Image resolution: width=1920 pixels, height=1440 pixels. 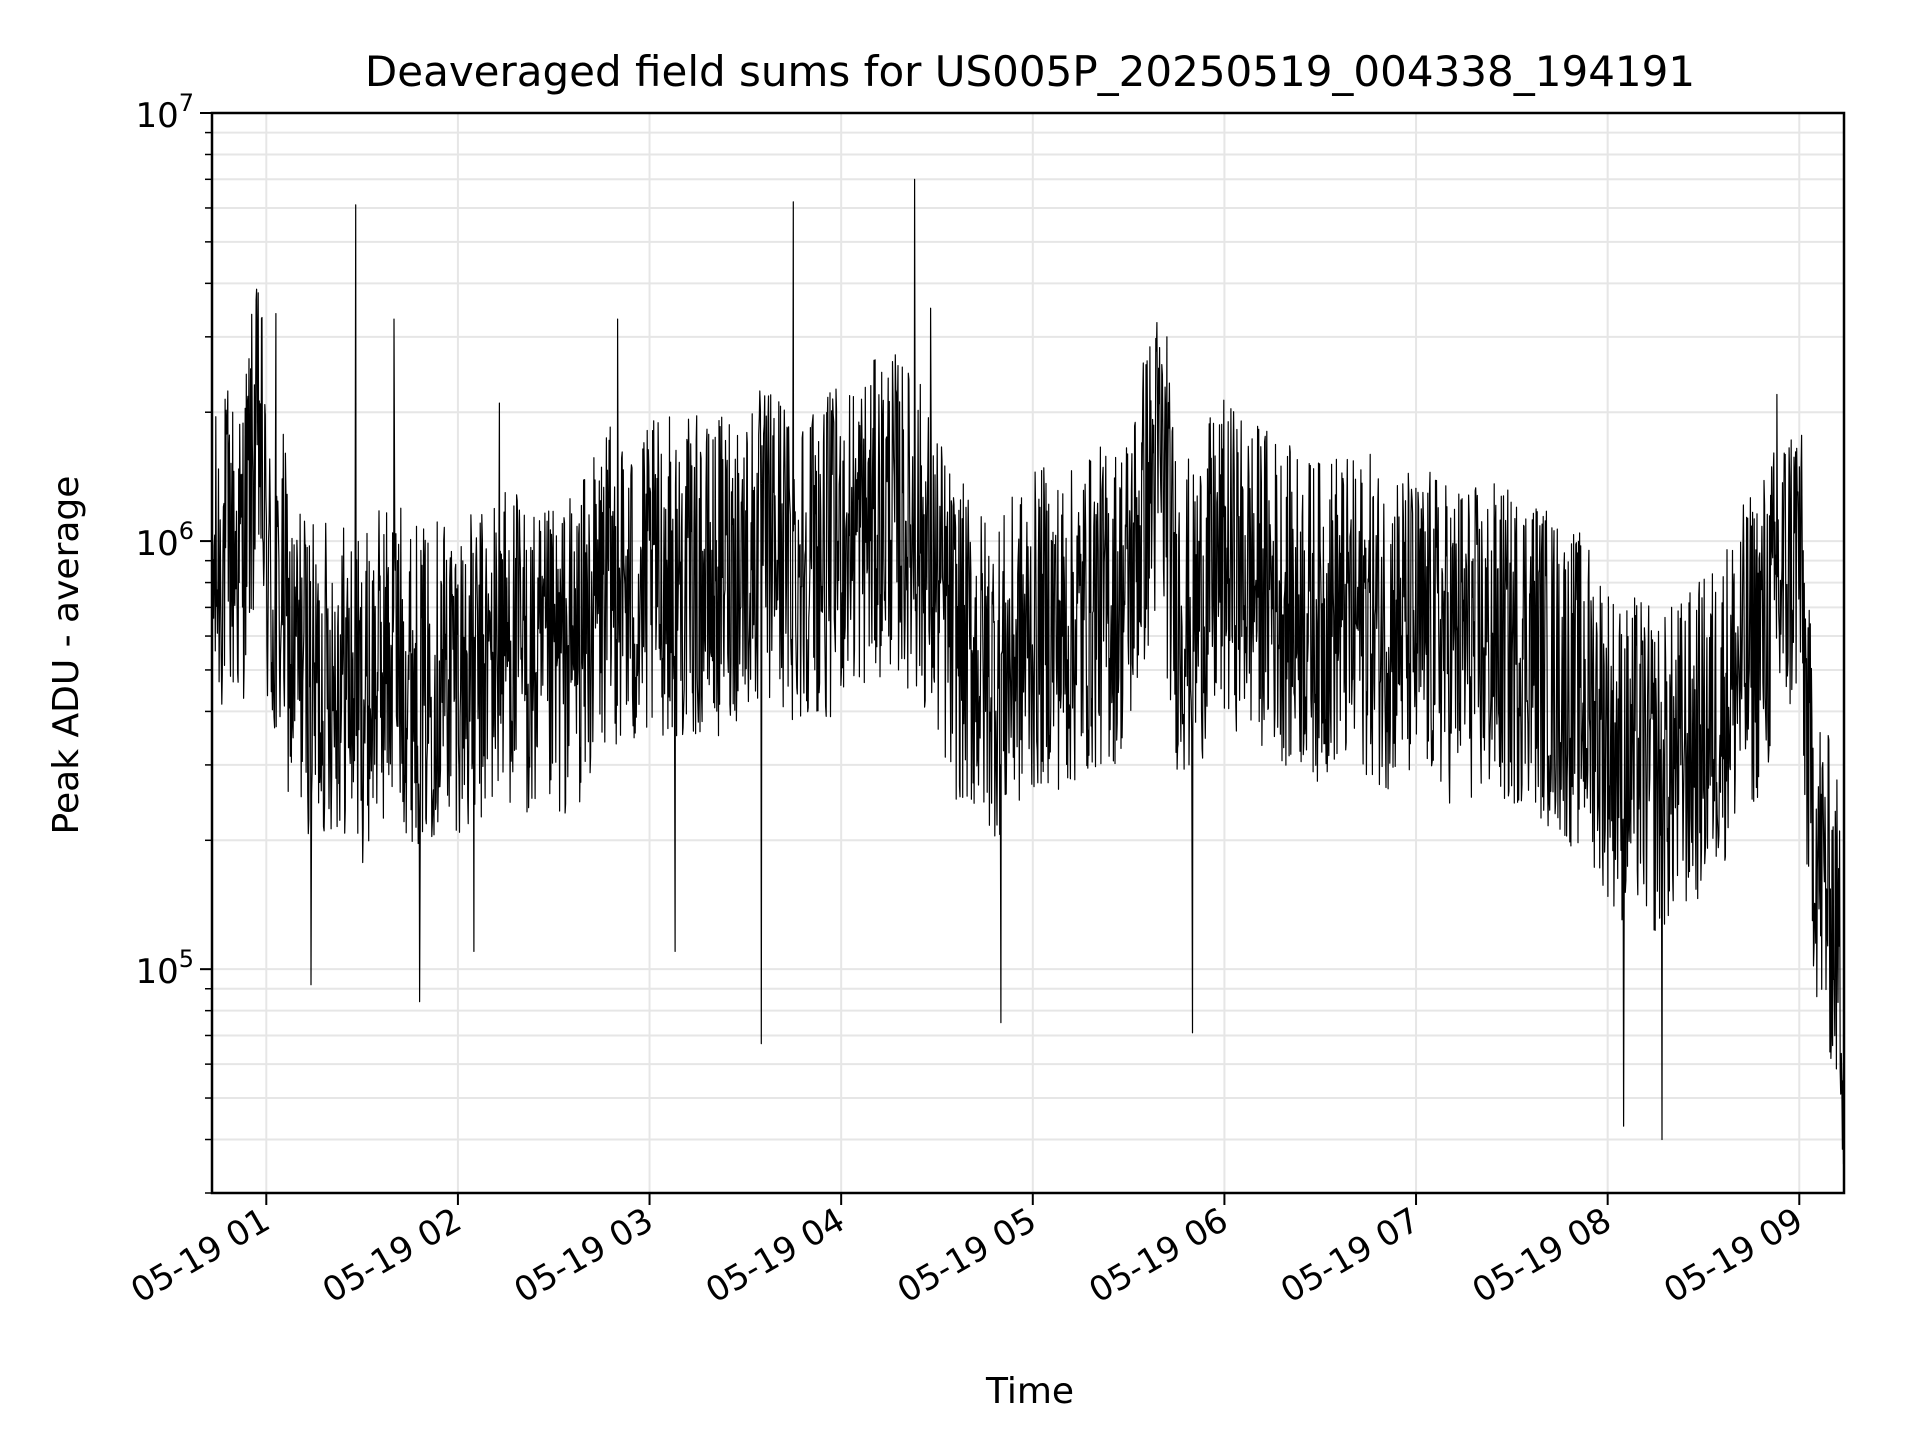 I want to click on x-tick-label: 05-19 01, so click(x=200, y=1255).